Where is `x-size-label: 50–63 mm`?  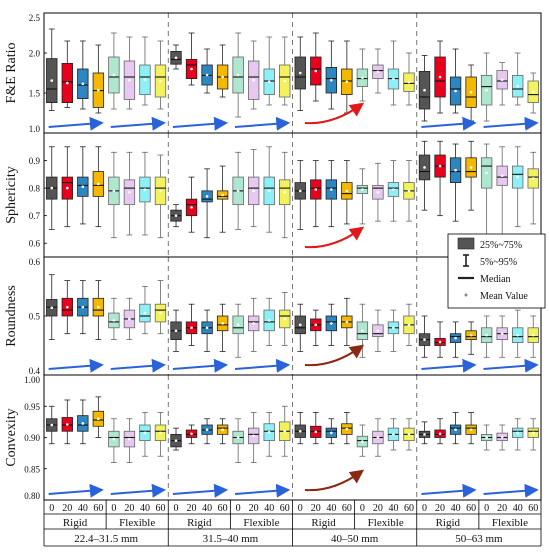 x-size-label: 50–63 mm is located at coordinates (479, 539).